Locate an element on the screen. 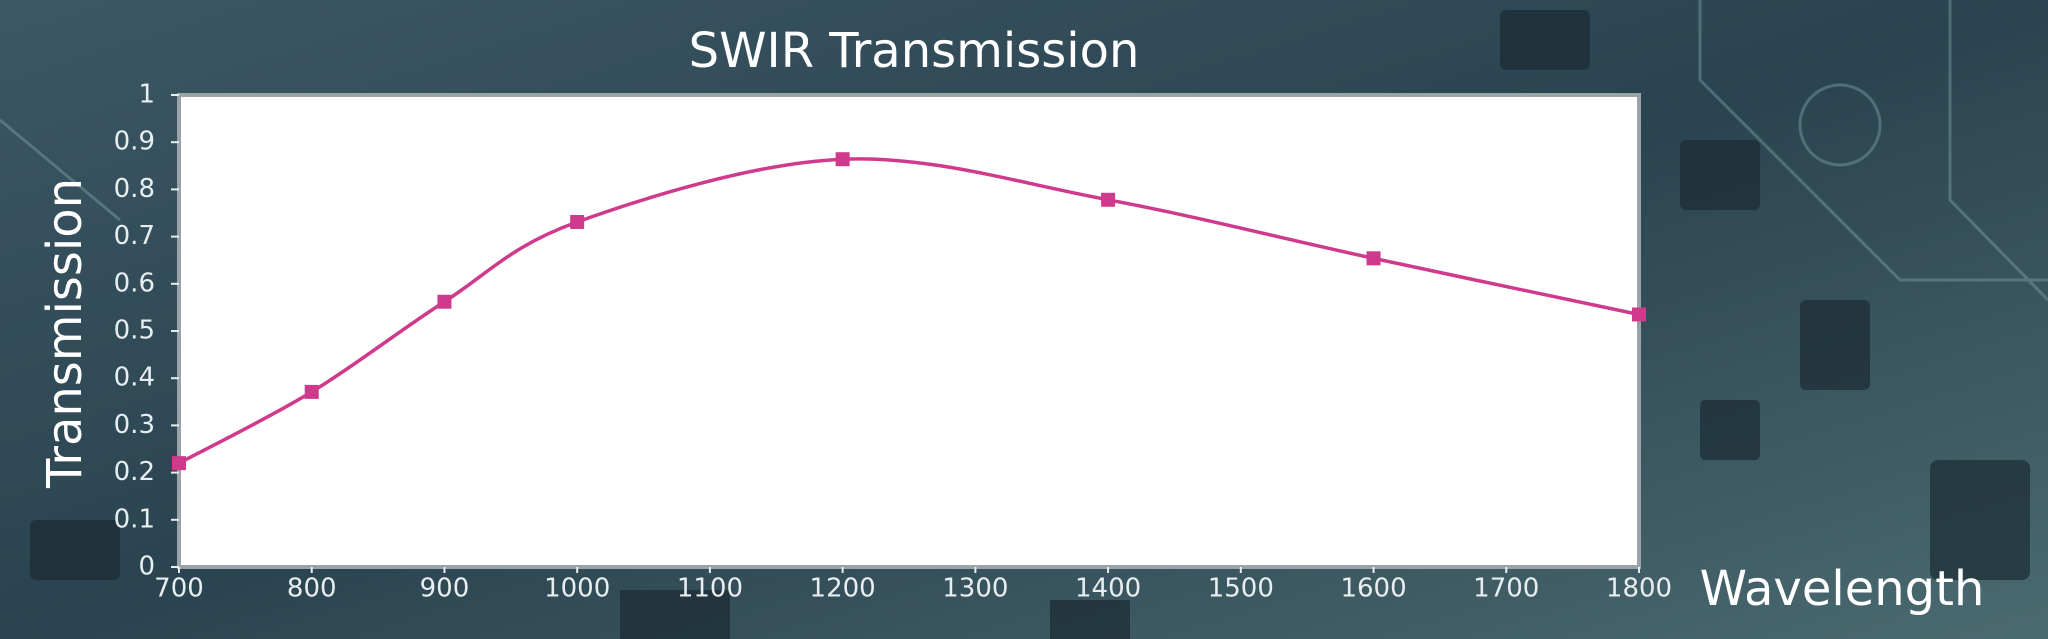 This screenshot has width=2048, height=639. x-tick-label: 700 is located at coordinates (179, 589).